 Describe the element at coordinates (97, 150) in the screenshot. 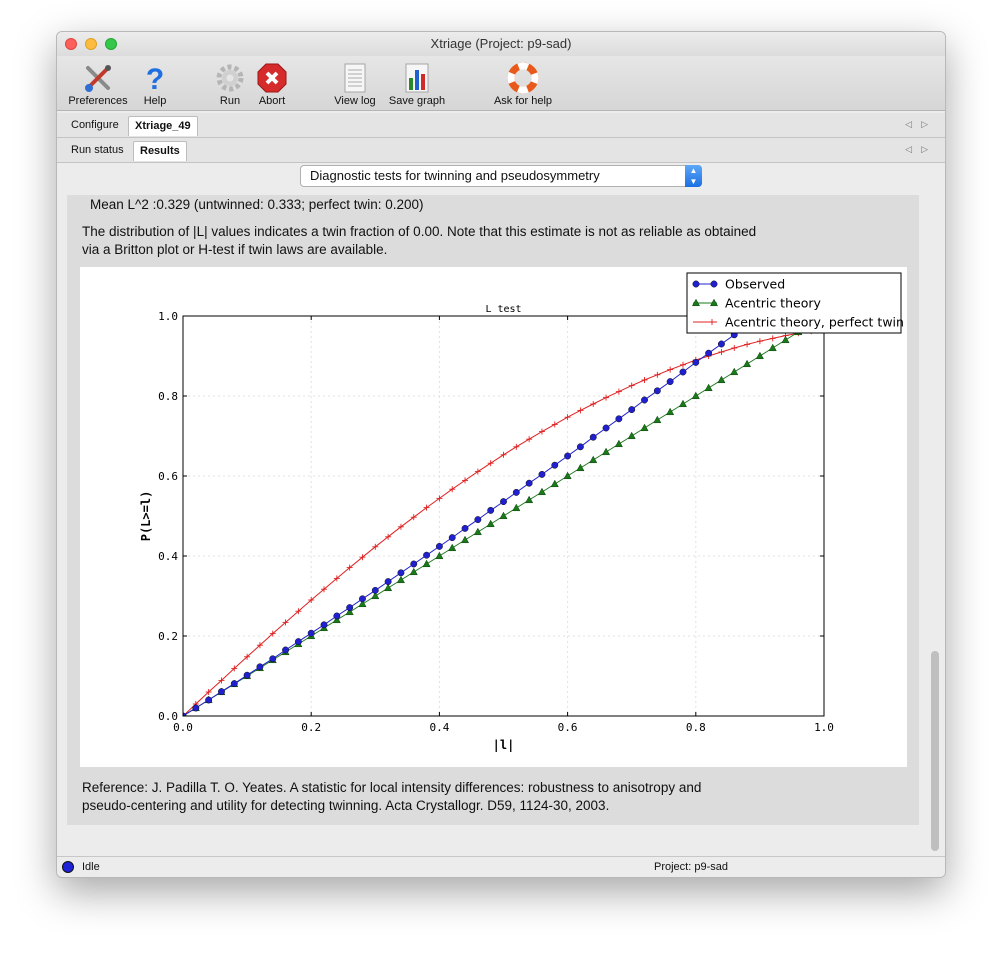

I see `tab-run-status: Run status` at that location.